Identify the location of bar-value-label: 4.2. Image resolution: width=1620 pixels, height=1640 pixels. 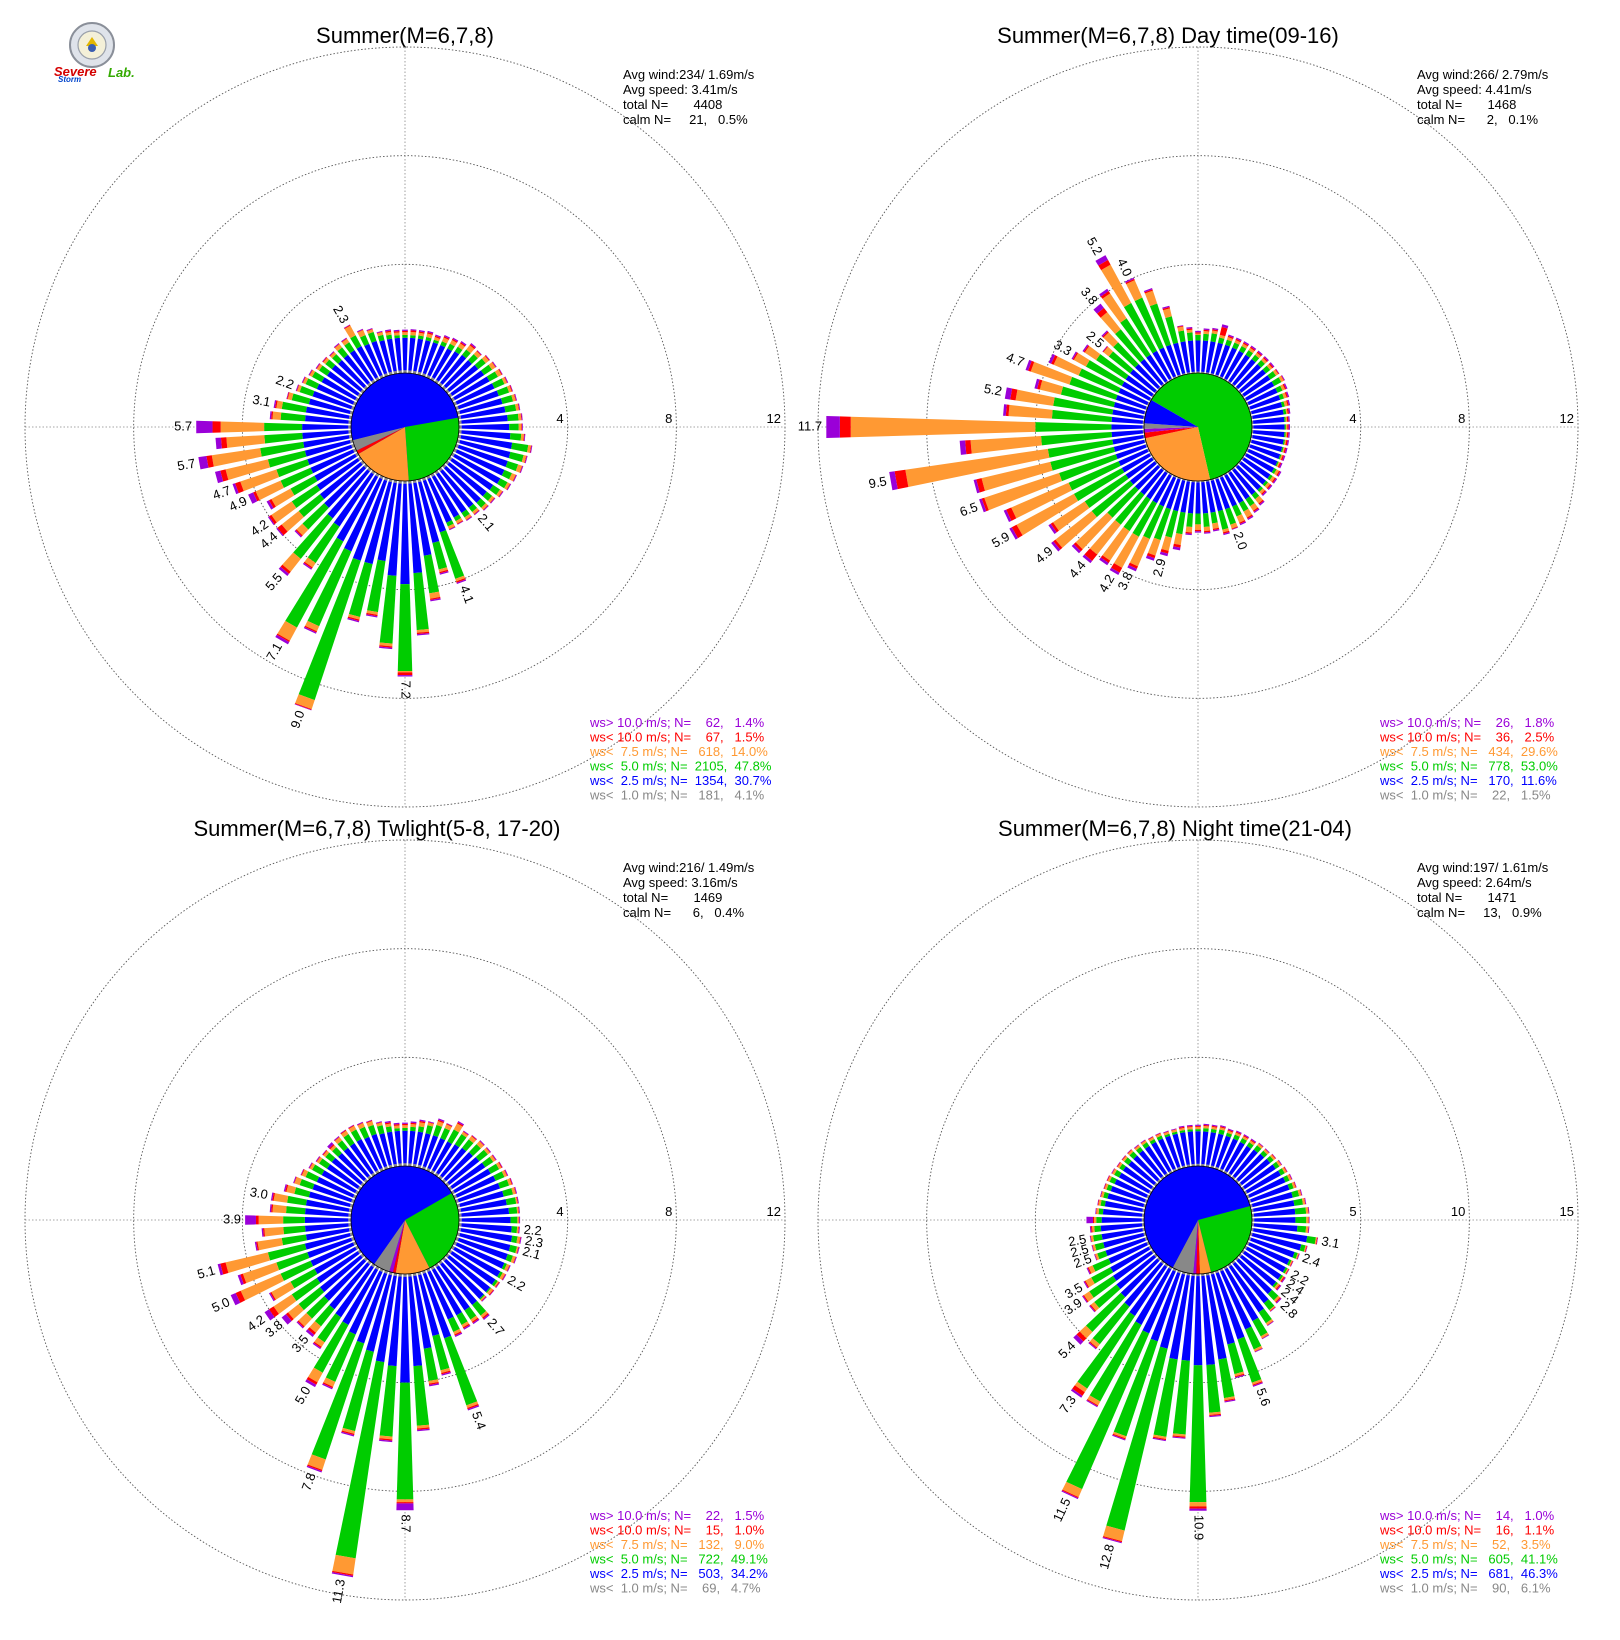
(1106, 583).